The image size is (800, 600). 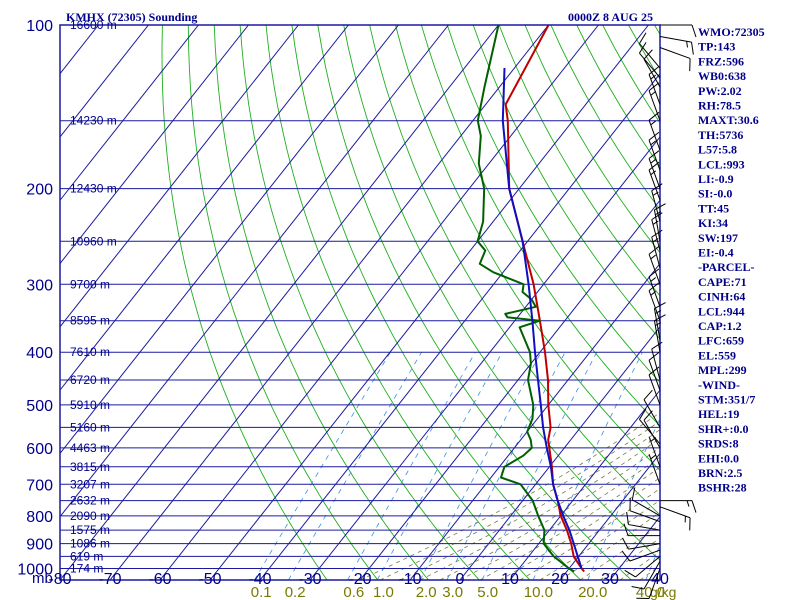 What do you see at coordinates (90, 352) in the screenshot?
I see `height-label: 7610 m` at bounding box center [90, 352].